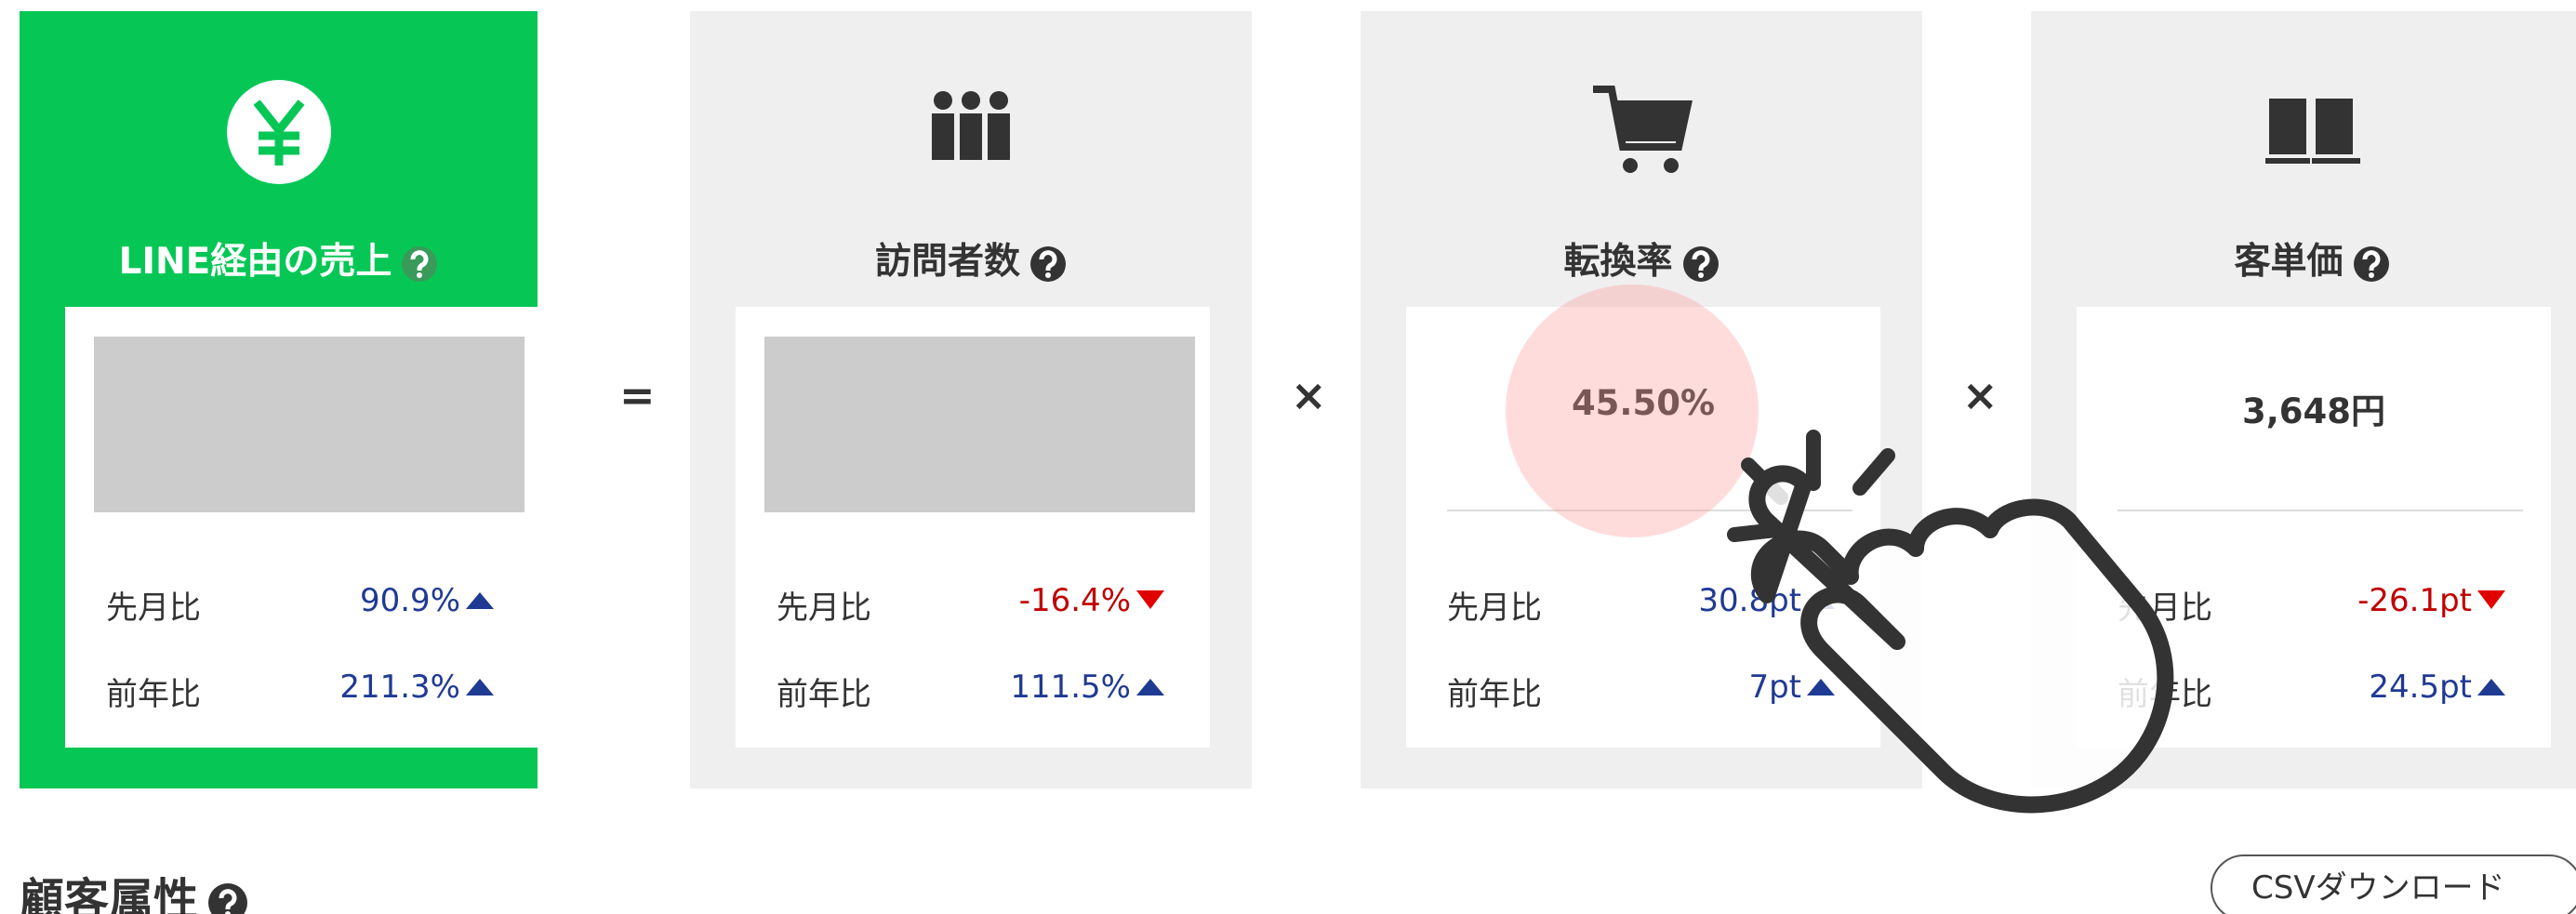 This screenshot has width=2576, height=914. Describe the element at coordinates (109, 894) in the screenshot. I see `section-title-text: 顧客属性` at that location.